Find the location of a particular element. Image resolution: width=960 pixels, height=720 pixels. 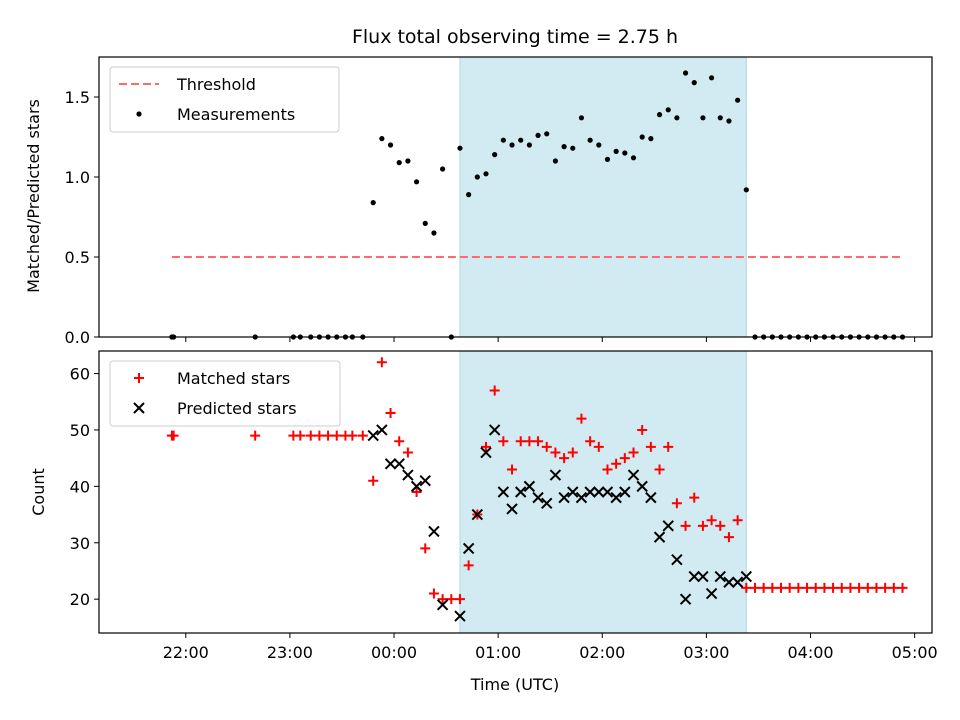

x-tick-label: 23:00 is located at coordinates (290, 652).